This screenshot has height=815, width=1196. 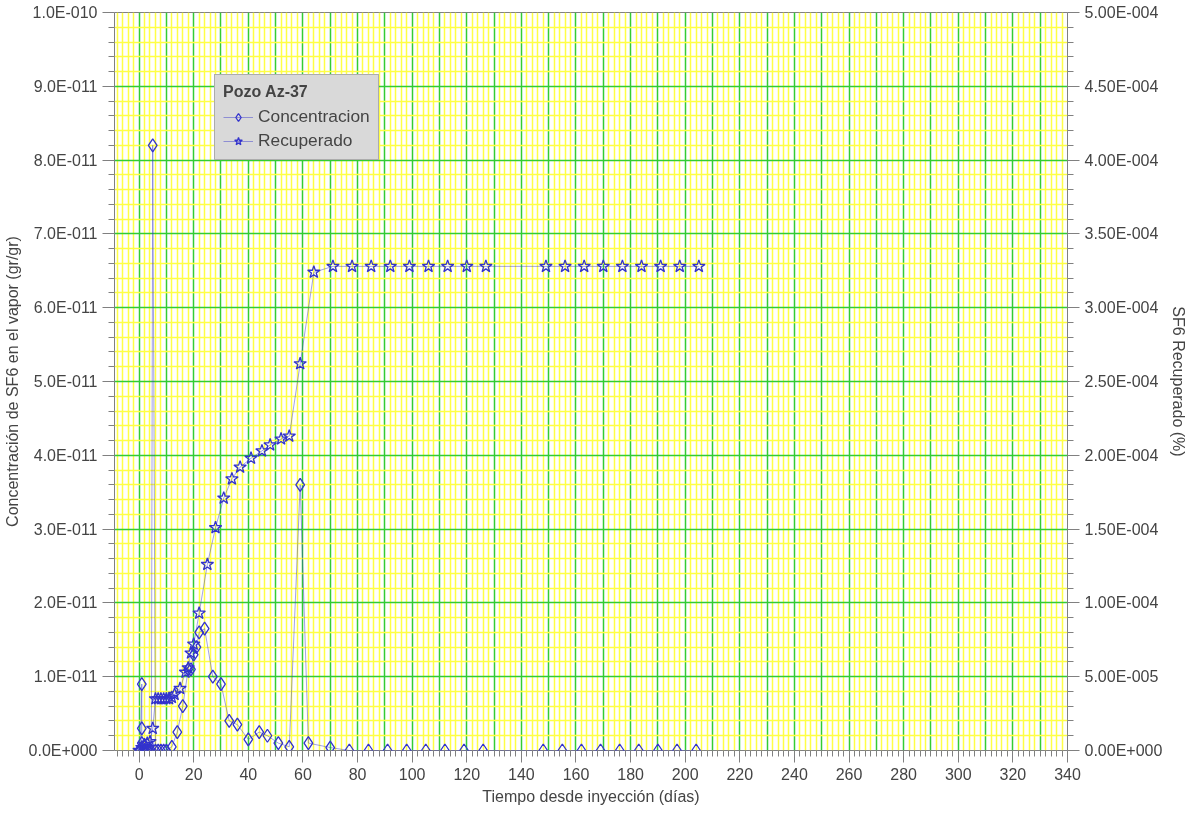 What do you see at coordinates (65, 160) in the screenshot?
I see `y-tick-label: 8.0E-011` at bounding box center [65, 160].